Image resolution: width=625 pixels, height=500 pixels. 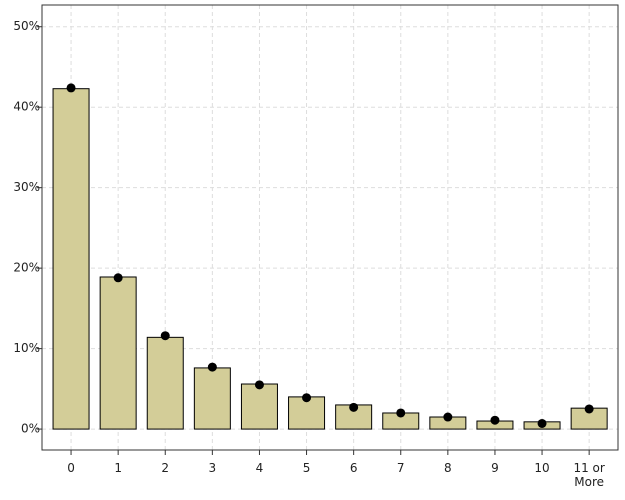 I want to click on y-tick-label: 0%, so click(x=30, y=429).